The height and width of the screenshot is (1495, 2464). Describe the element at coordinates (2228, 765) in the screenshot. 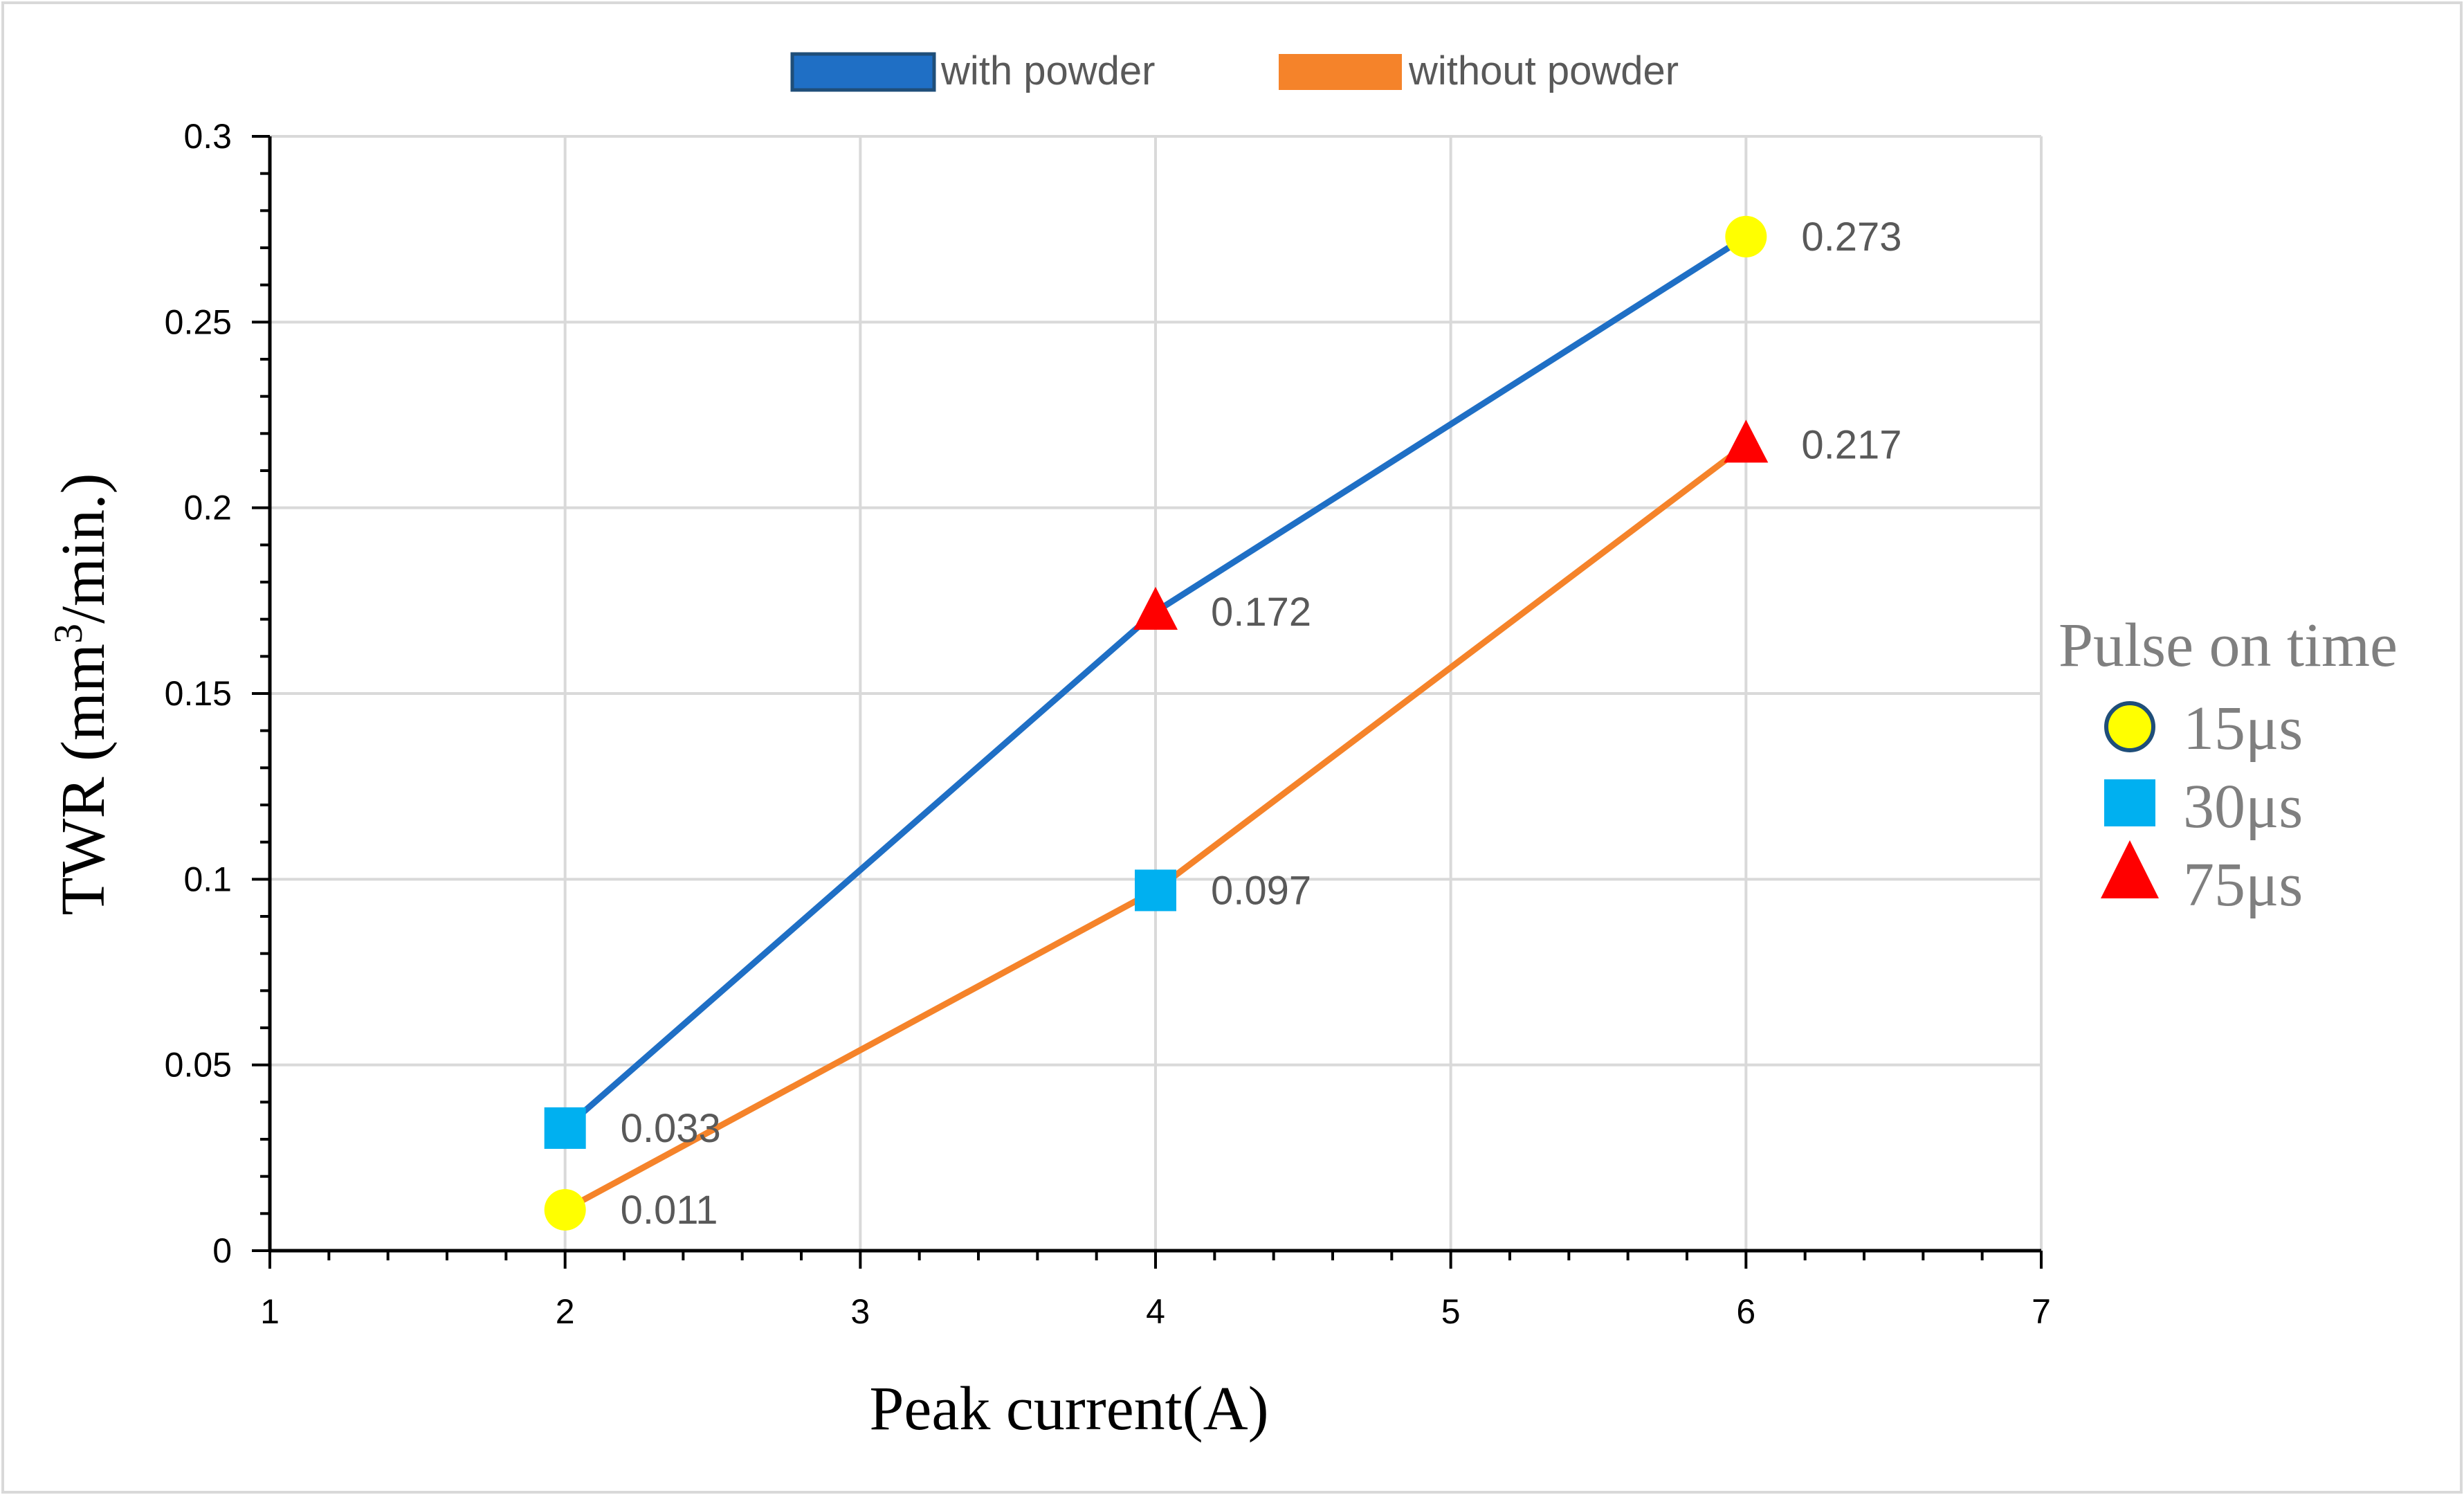

I see `pulse-on-time-legend: Pulse on time 15μs 30μs 75μs` at that location.